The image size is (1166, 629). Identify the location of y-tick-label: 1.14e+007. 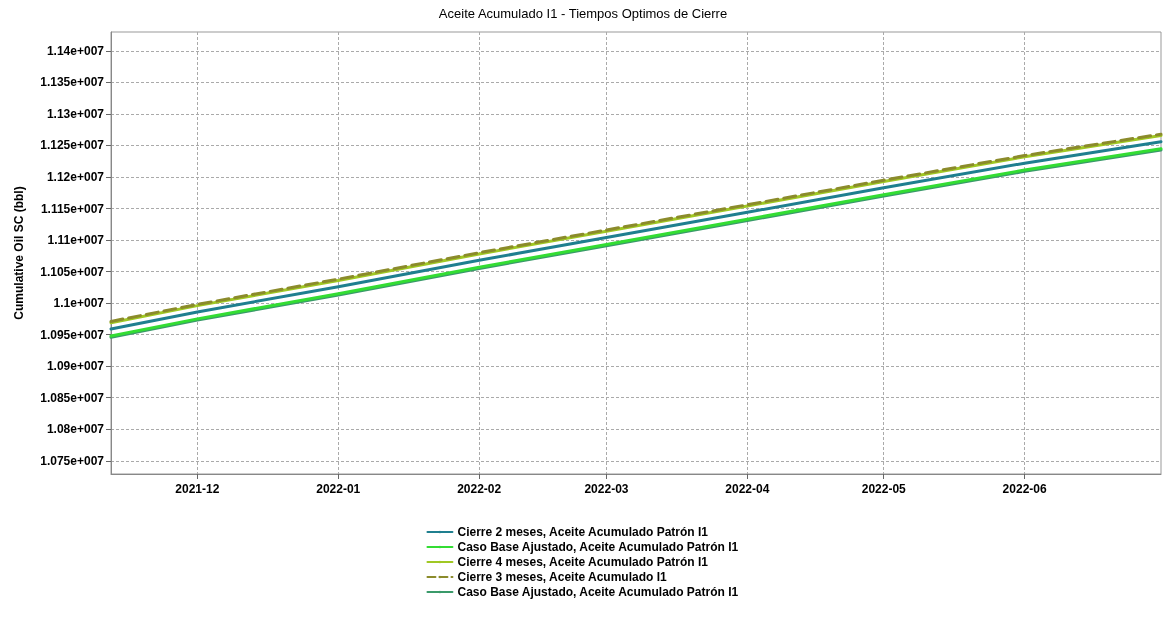
(75, 50).